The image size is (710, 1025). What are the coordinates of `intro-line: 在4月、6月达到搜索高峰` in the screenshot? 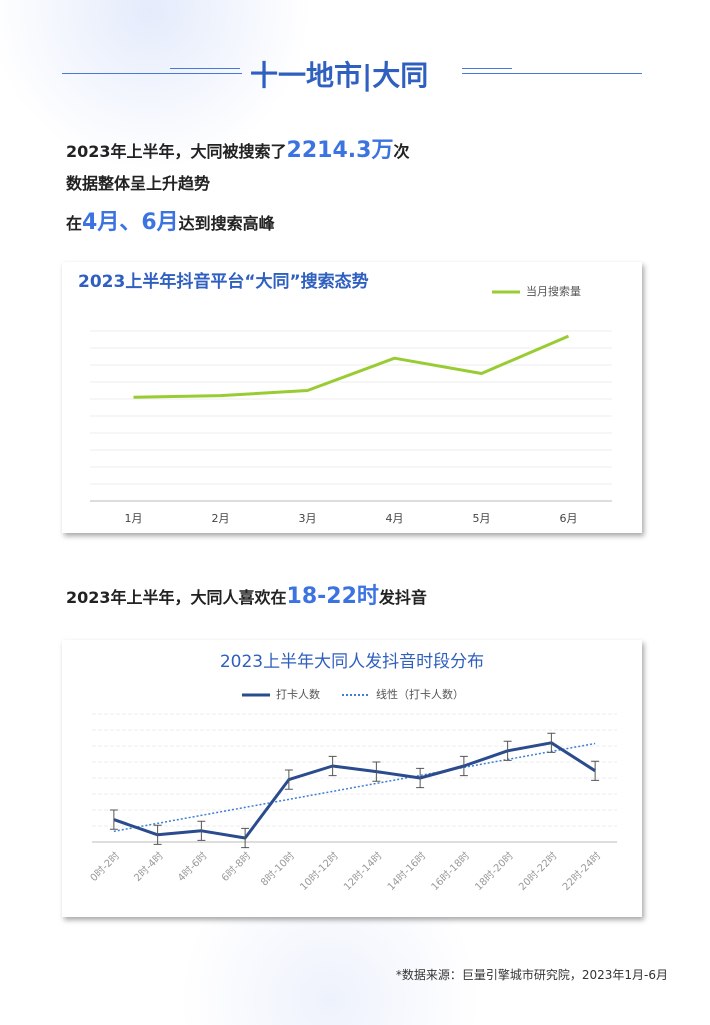 It's located at (170, 220).